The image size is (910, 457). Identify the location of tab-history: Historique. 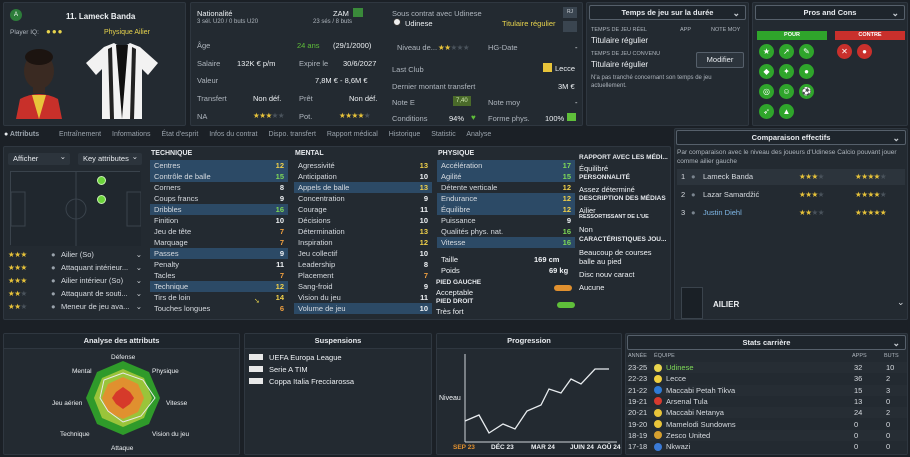
(404, 134).